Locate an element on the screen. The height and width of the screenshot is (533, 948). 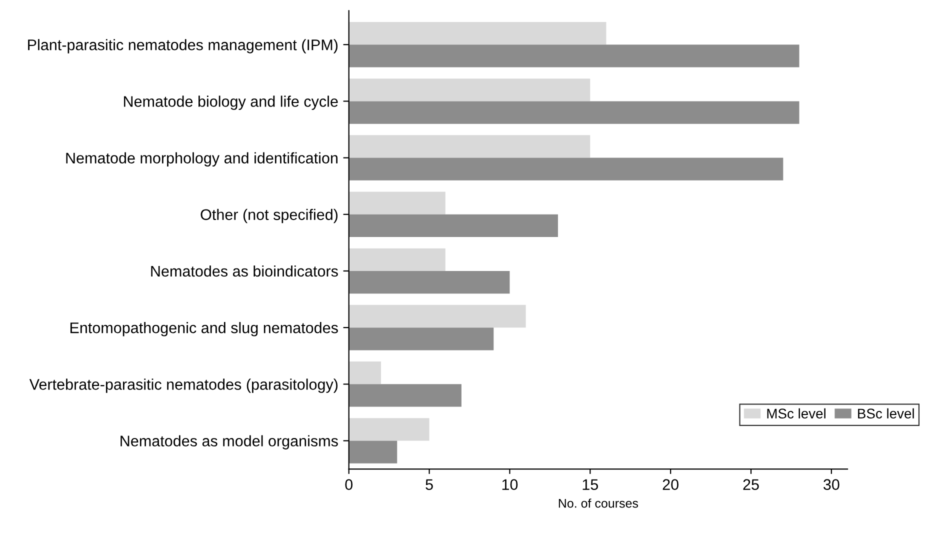
x-tick-label: 10 is located at coordinates (510, 484).